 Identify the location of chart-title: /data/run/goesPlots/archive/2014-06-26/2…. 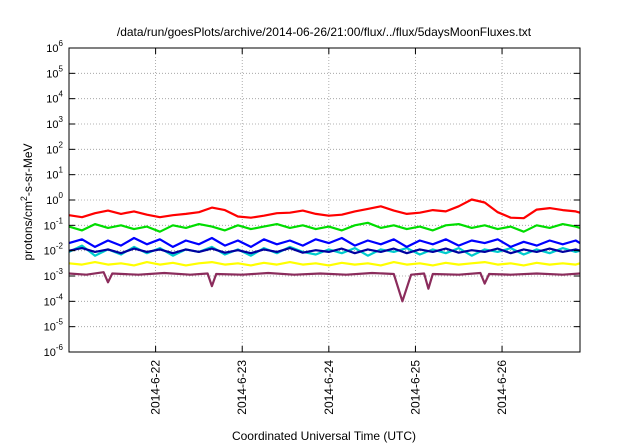
(324, 32).